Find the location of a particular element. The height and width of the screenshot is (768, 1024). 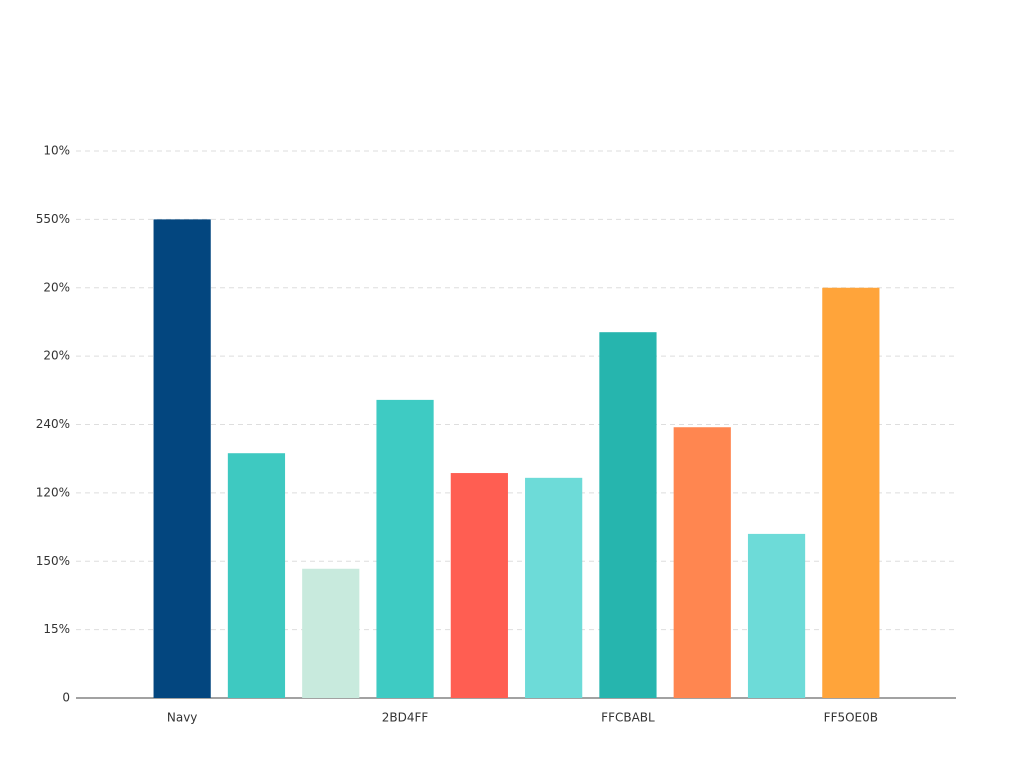

x-tick-label: FFCBABL is located at coordinates (628, 718).